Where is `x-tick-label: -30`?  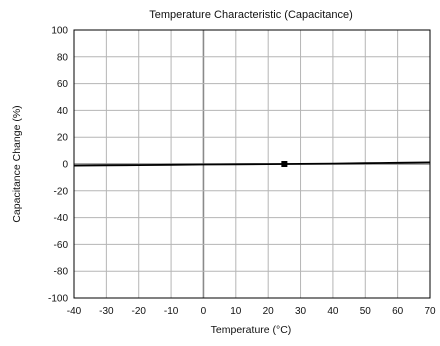 x-tick-label: -30 is located at coordinates (106, 311).